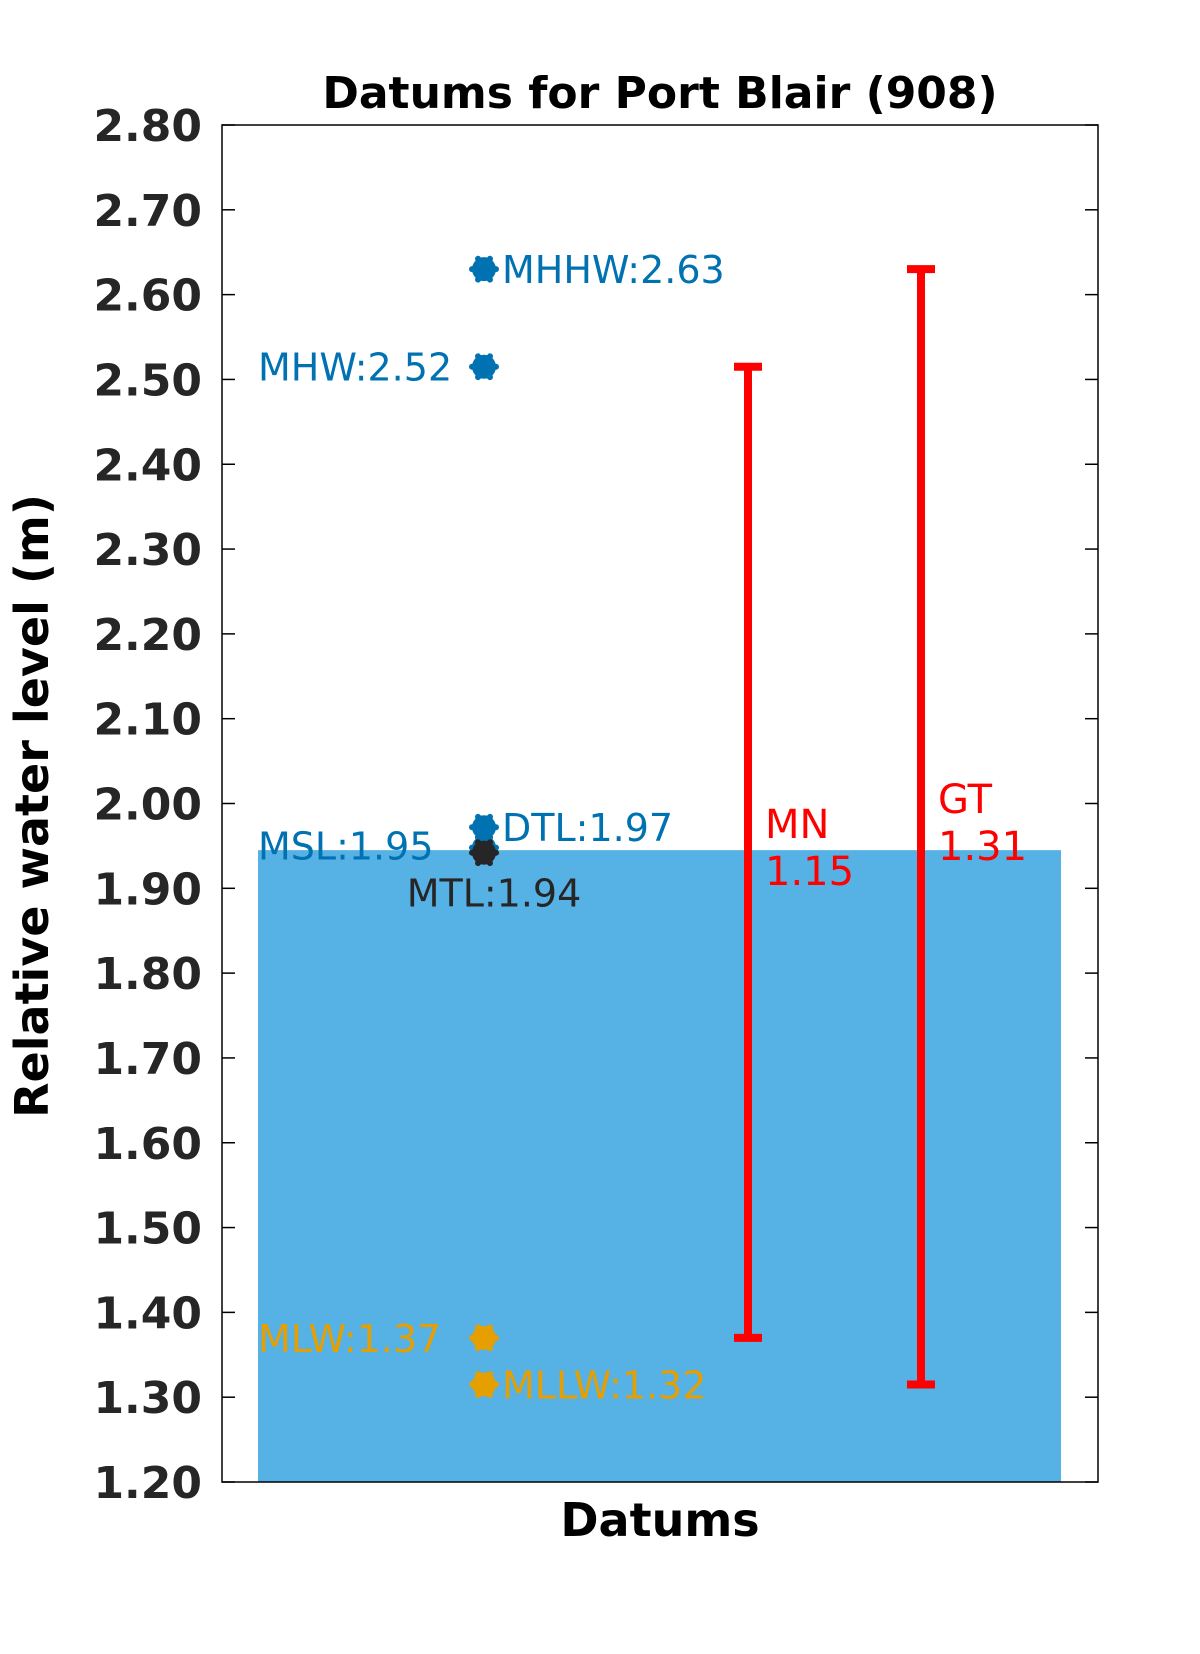 The image size is (1200, 1654). What do you see at coordinates (797, 825) in the screenshot?
I see `range-label-mn: MN` at bounding box center [797, 825].